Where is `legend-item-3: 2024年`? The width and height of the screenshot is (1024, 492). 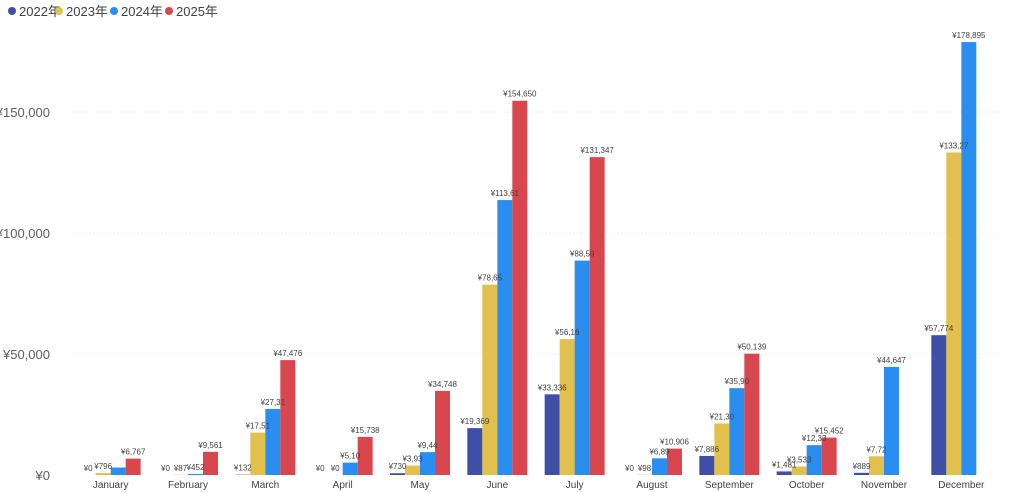
legend-item-3: 2024年 is located at coordinates (136, 11).